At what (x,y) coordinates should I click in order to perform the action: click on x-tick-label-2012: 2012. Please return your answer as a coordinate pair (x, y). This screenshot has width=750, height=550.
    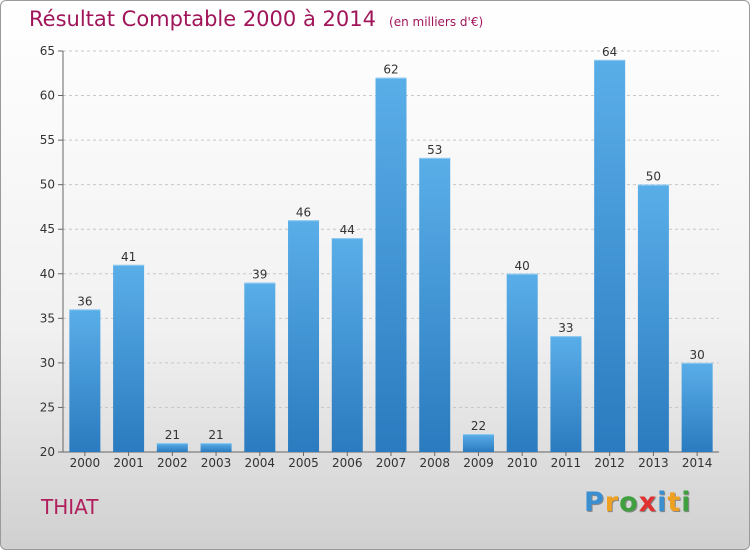
    Looking at the image, I should click on (609, 463).